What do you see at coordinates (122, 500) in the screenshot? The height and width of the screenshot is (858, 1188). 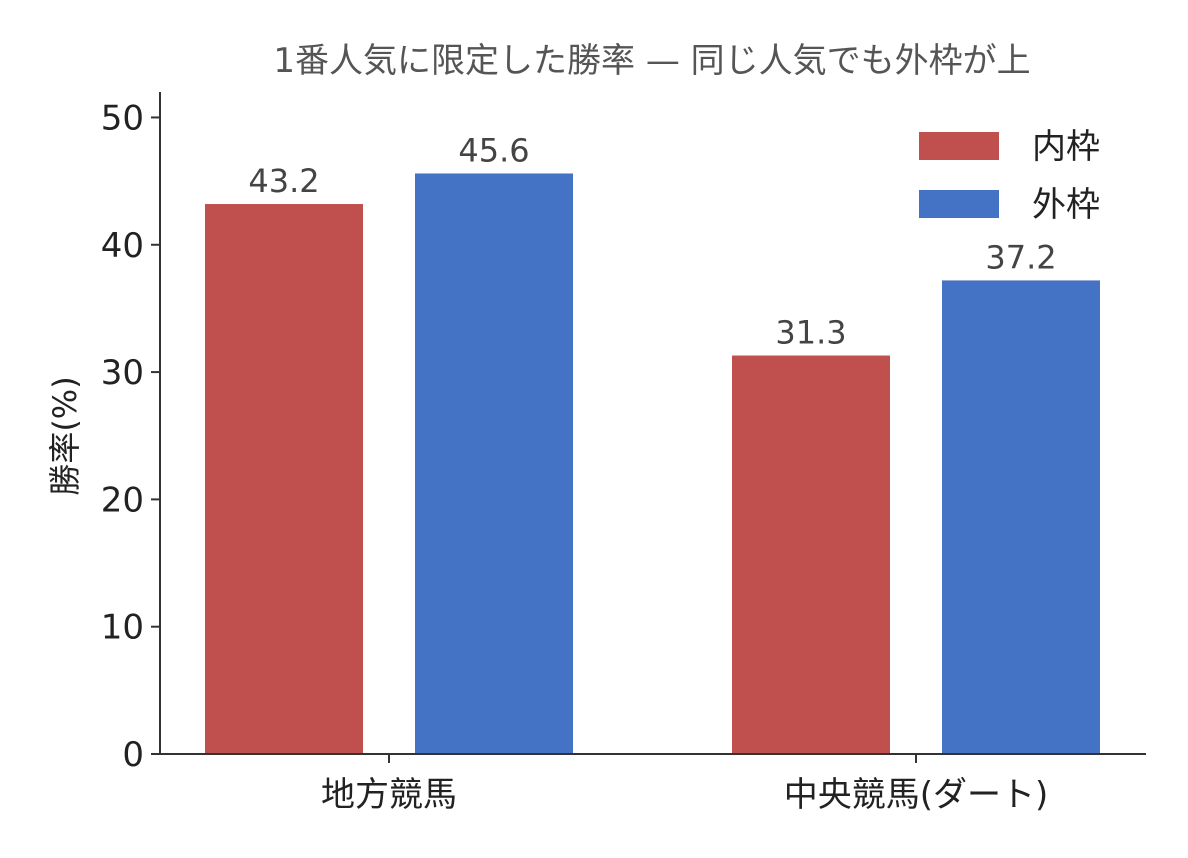 I see `y-tick-label: 20` at bounding box center [122, 500].